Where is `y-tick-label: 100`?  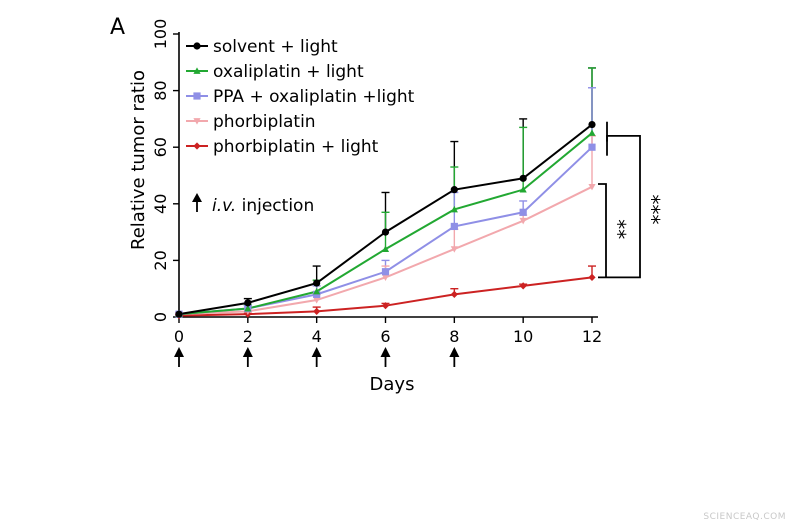
y-tick-label: 100 is located at coordinates (160, 34).